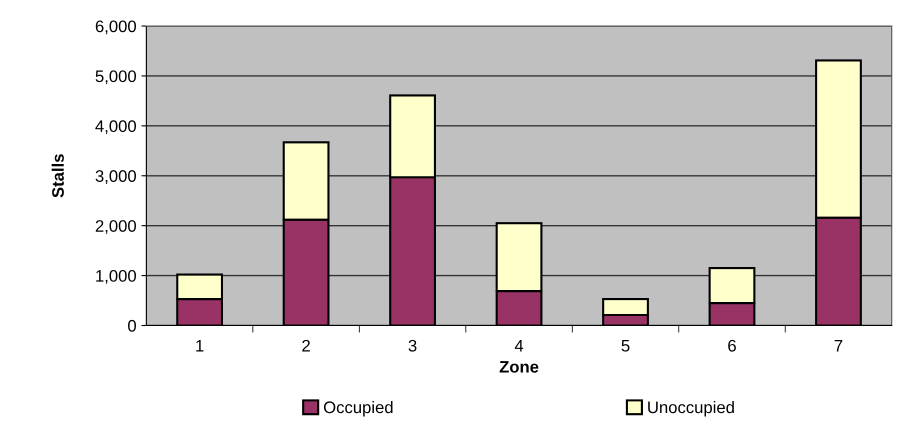  Describe the element at coordinates (691, 408) in the screenshot. I see `legend-label: Unoccupied` at that location.